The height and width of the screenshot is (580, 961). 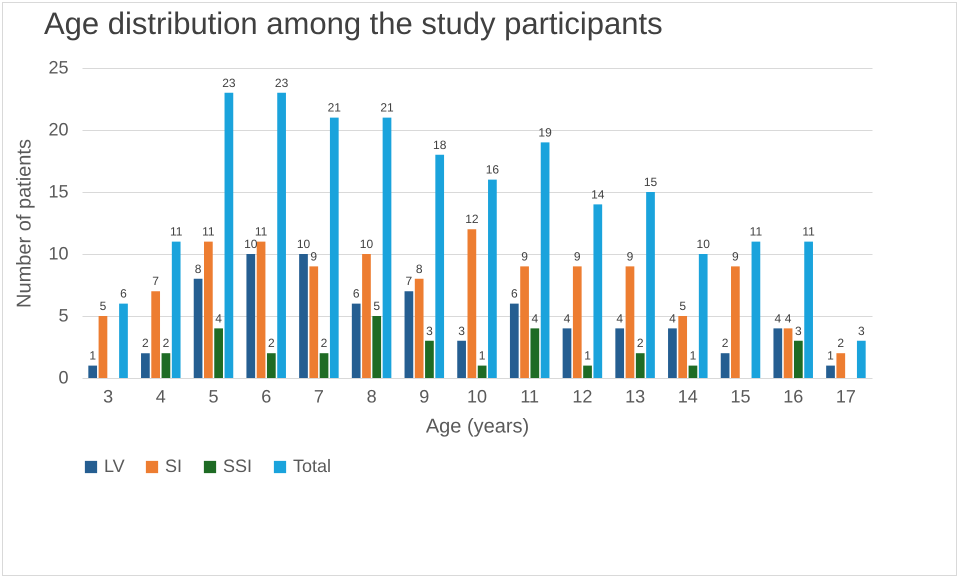 I want to click on legend-label: SI, so click(x=173, y=466).